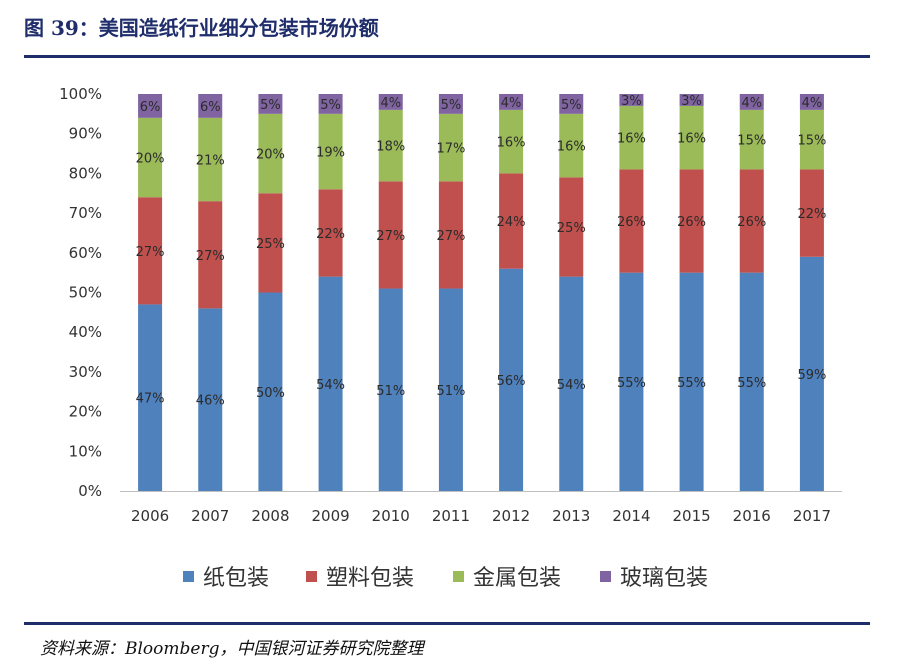 The width and height of the screenshot is (900, 670). I want to click on x-tick-label: 2017, so click(812, 516).